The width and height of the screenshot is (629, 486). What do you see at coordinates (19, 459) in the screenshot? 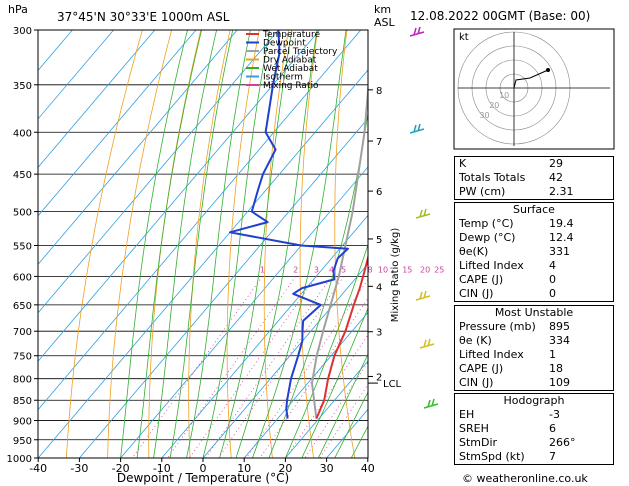
I see `pressure-tick-label: 1000` at bounding box center [19, 459].